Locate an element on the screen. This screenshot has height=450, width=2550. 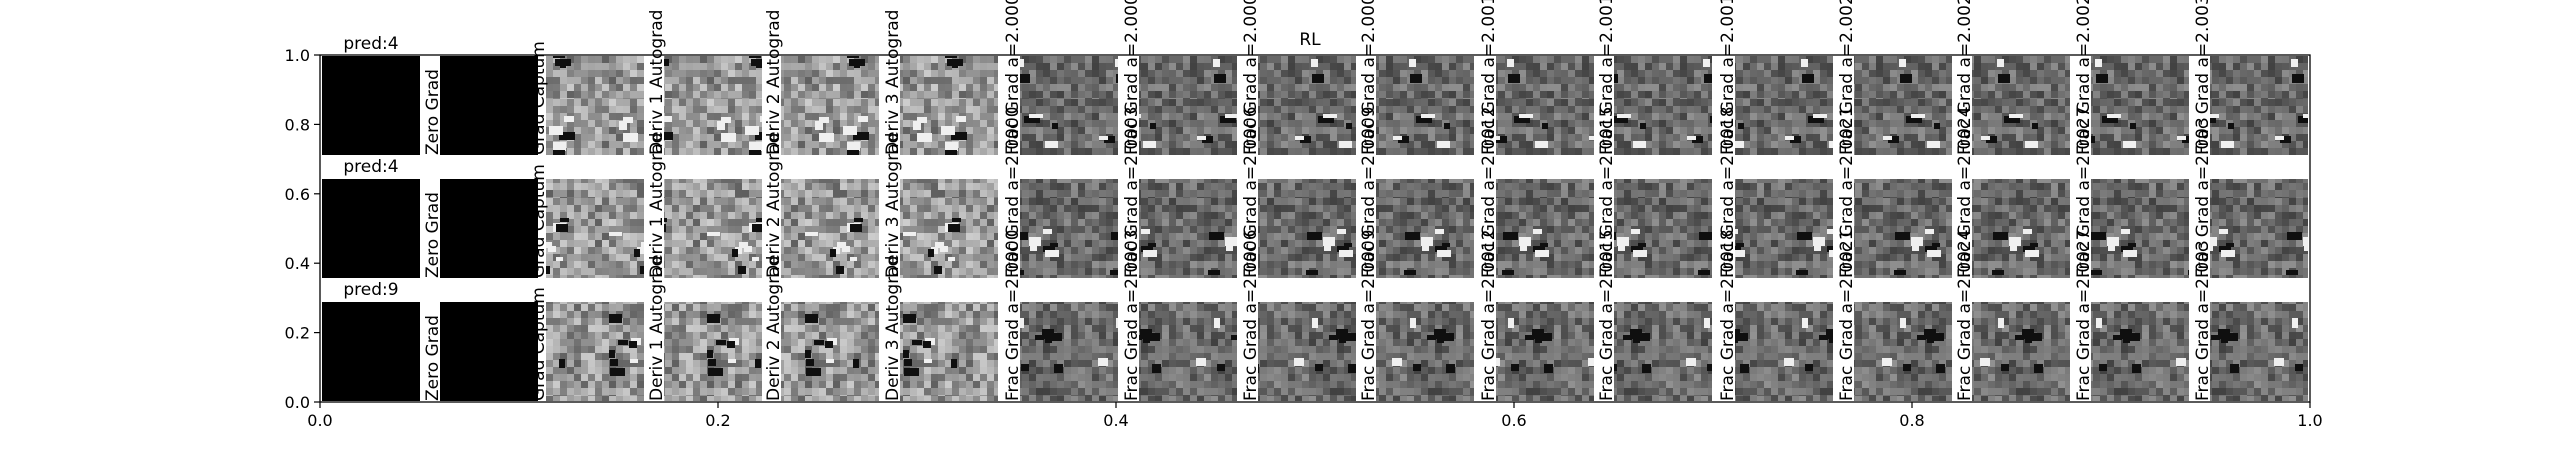
x-tick-label: 0.8 is located at coordinates (1911, 420).